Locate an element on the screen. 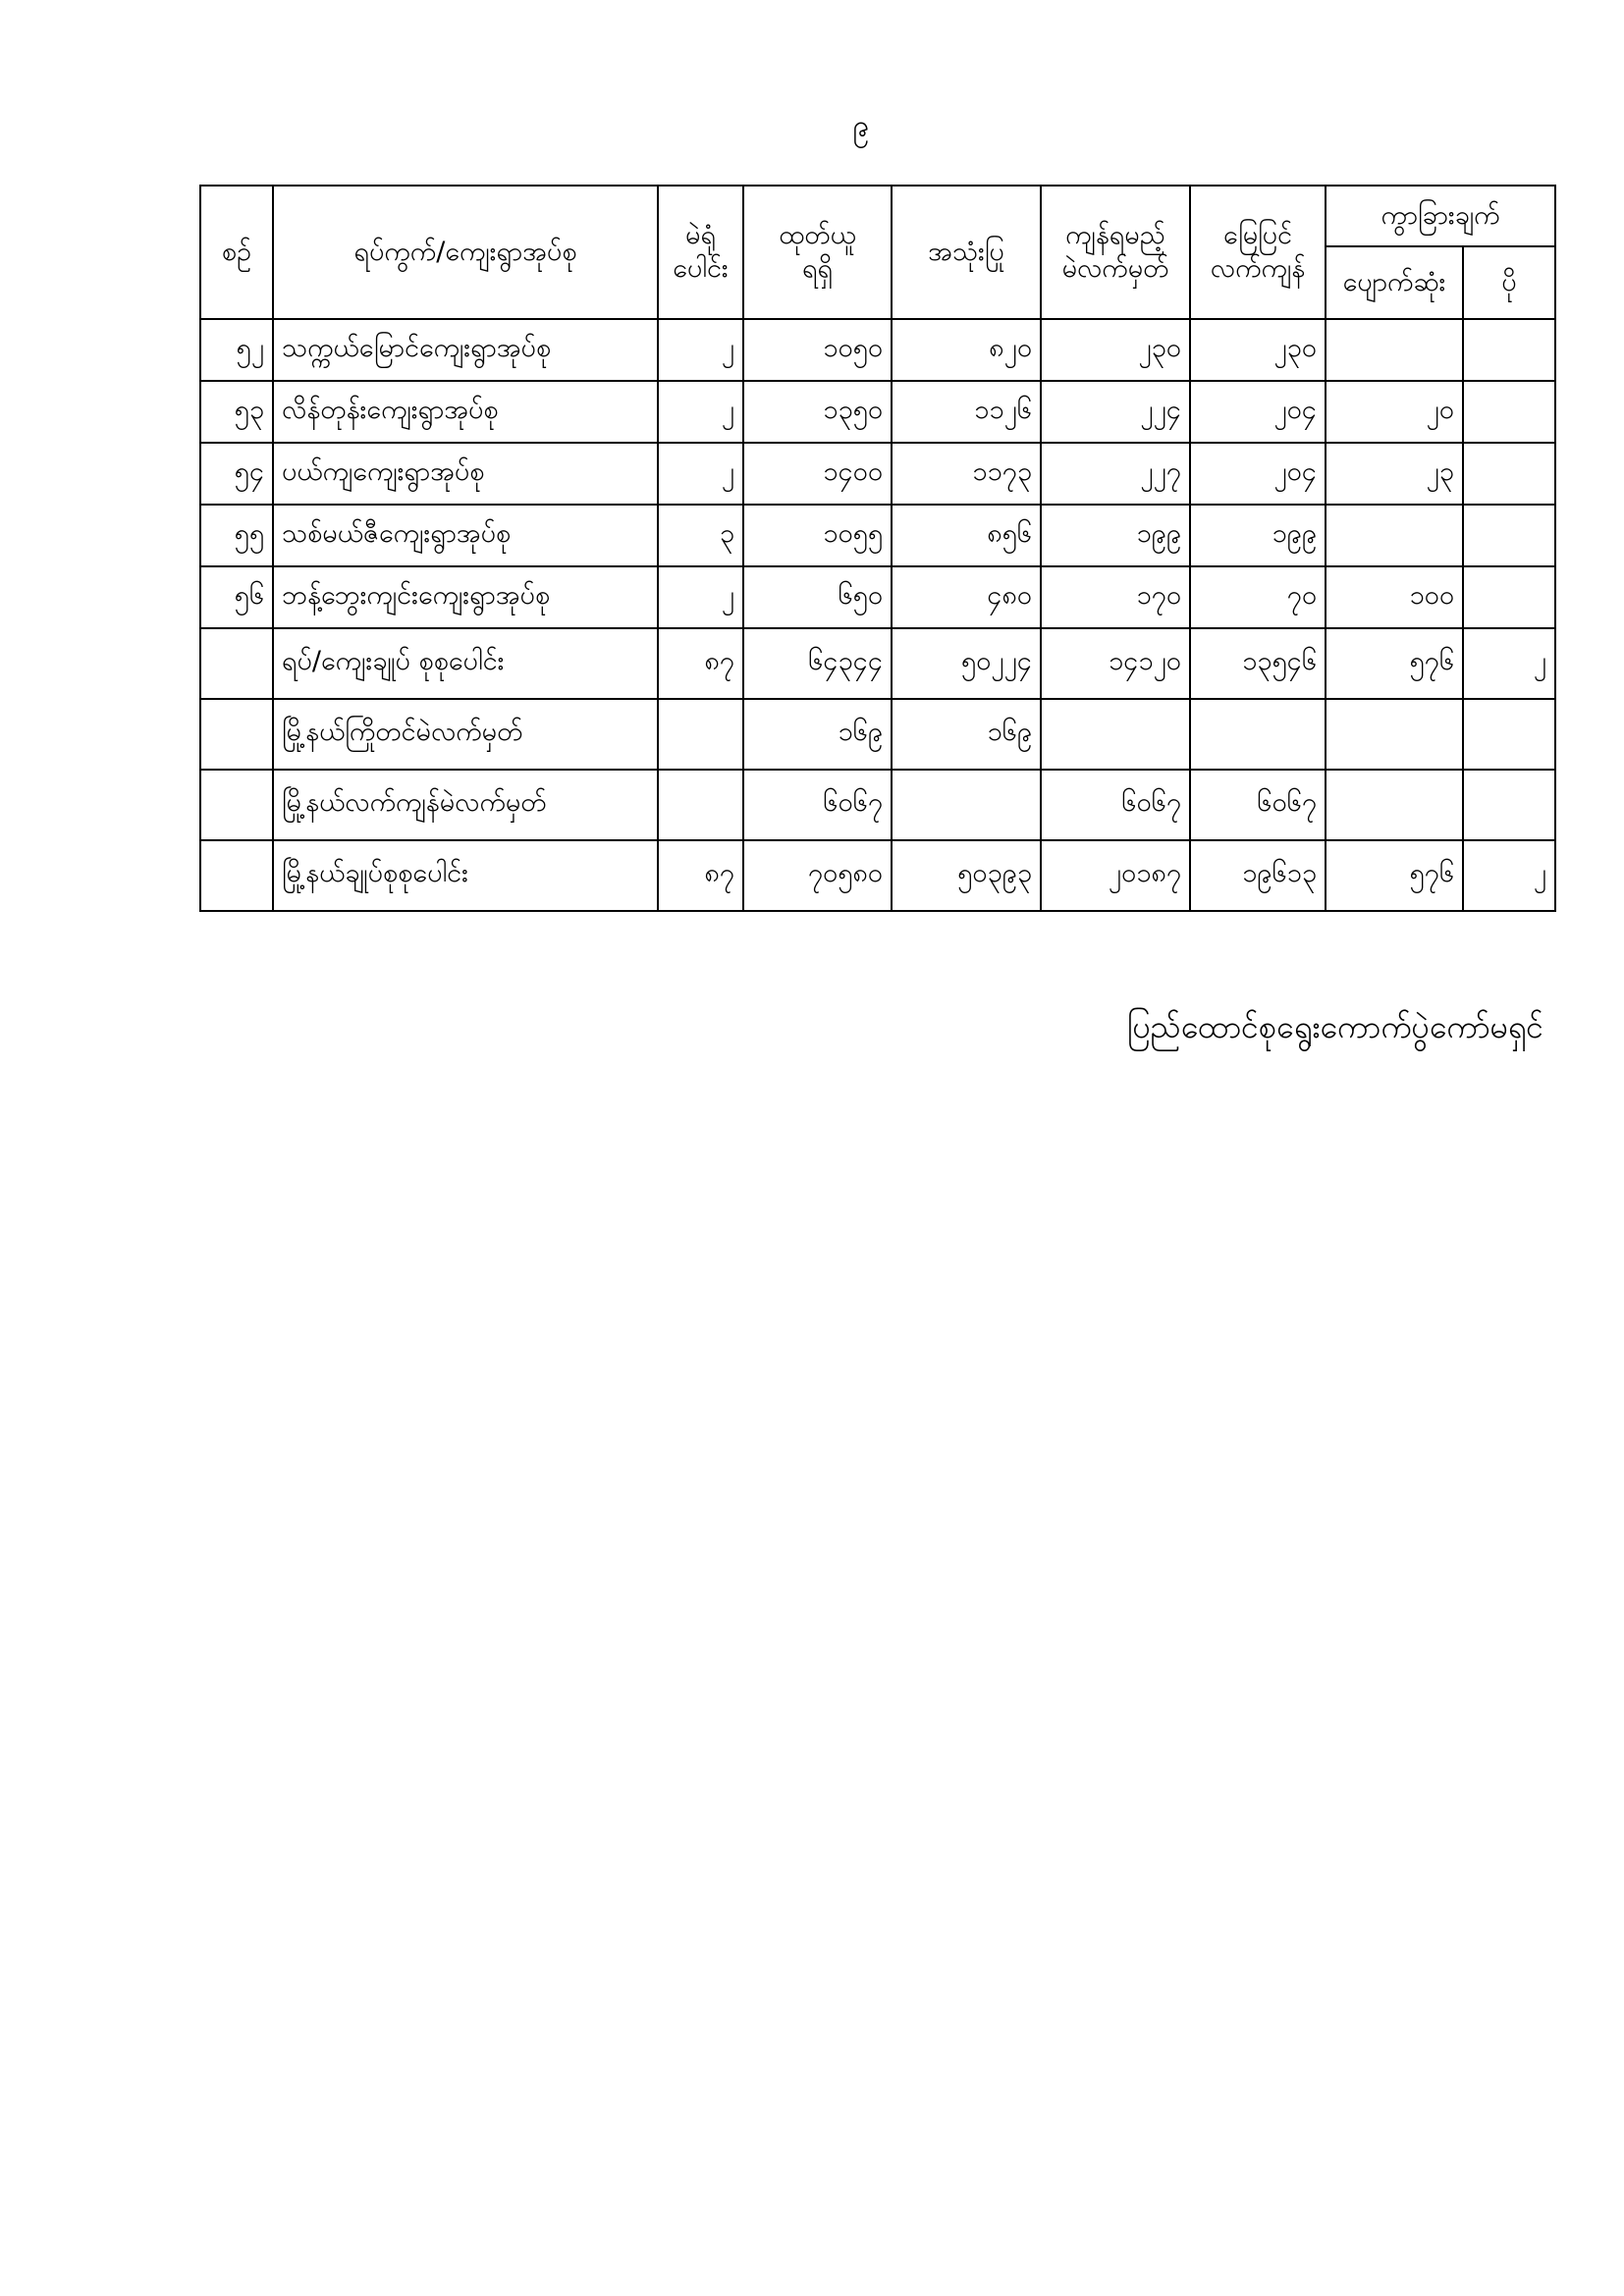 The height and width of the screenshot is (2296, 1624). cell-received: ၆၅၀ is located at coordinates (817, 597).